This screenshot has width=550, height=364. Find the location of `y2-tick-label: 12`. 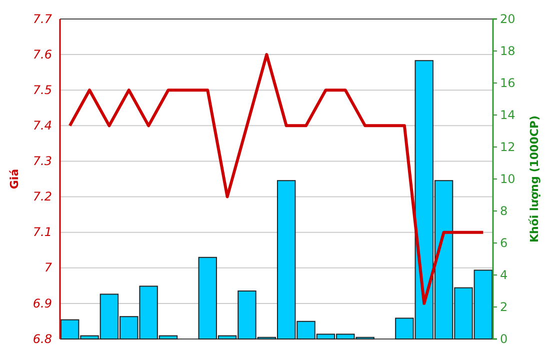

y2-tick-label: 12 is located at coordinates (508, 147).